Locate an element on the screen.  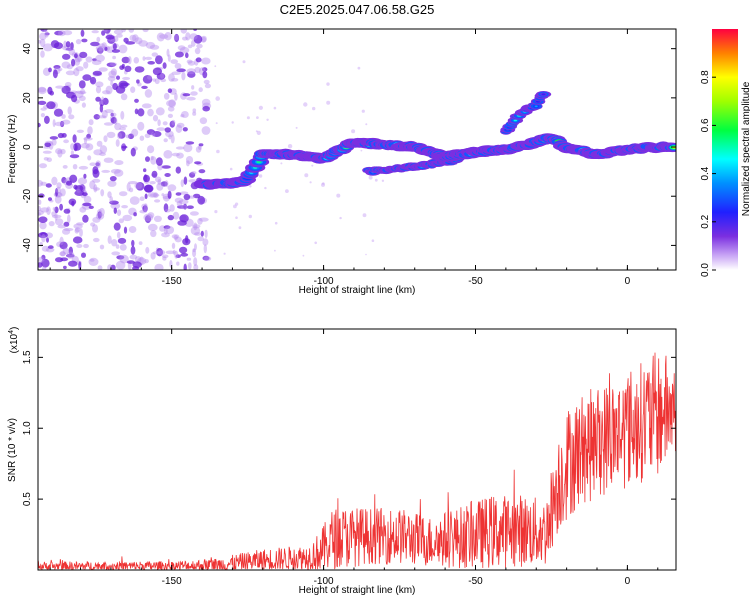
x-tick-label: 0 is located at coordinates (628, 581).